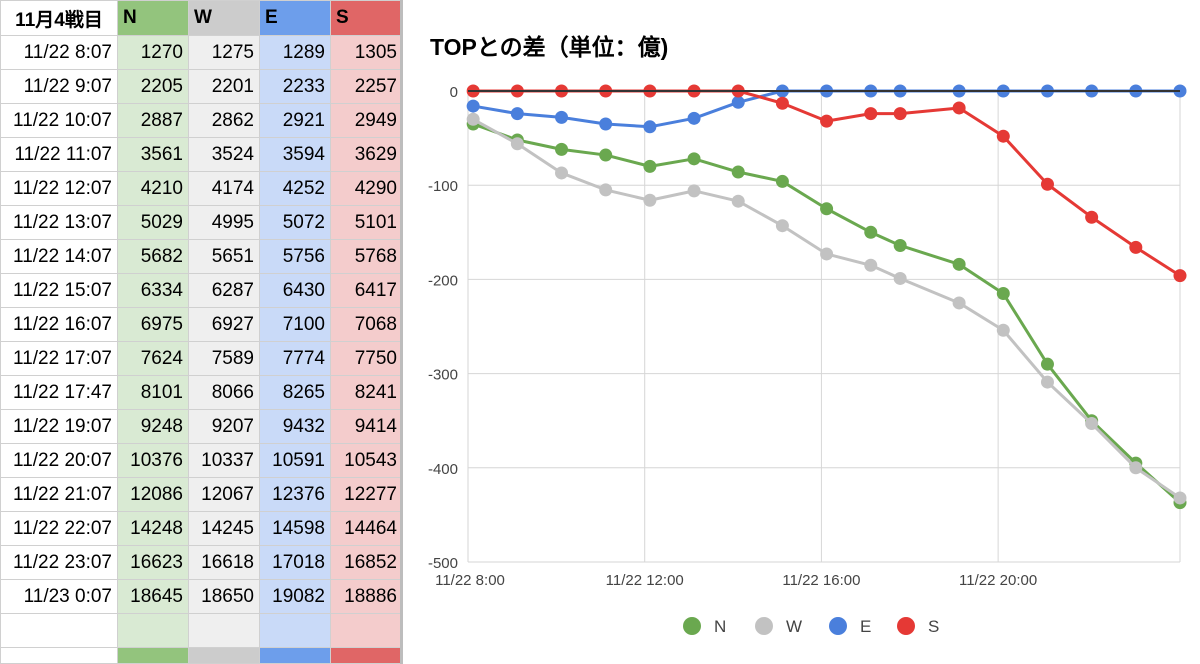 The image size is (1200, 664). What do you see at coordinates (59, 155) in the screenshot?
I see `cell-time: 11/22 11:07` at bounding box center [59, 155].